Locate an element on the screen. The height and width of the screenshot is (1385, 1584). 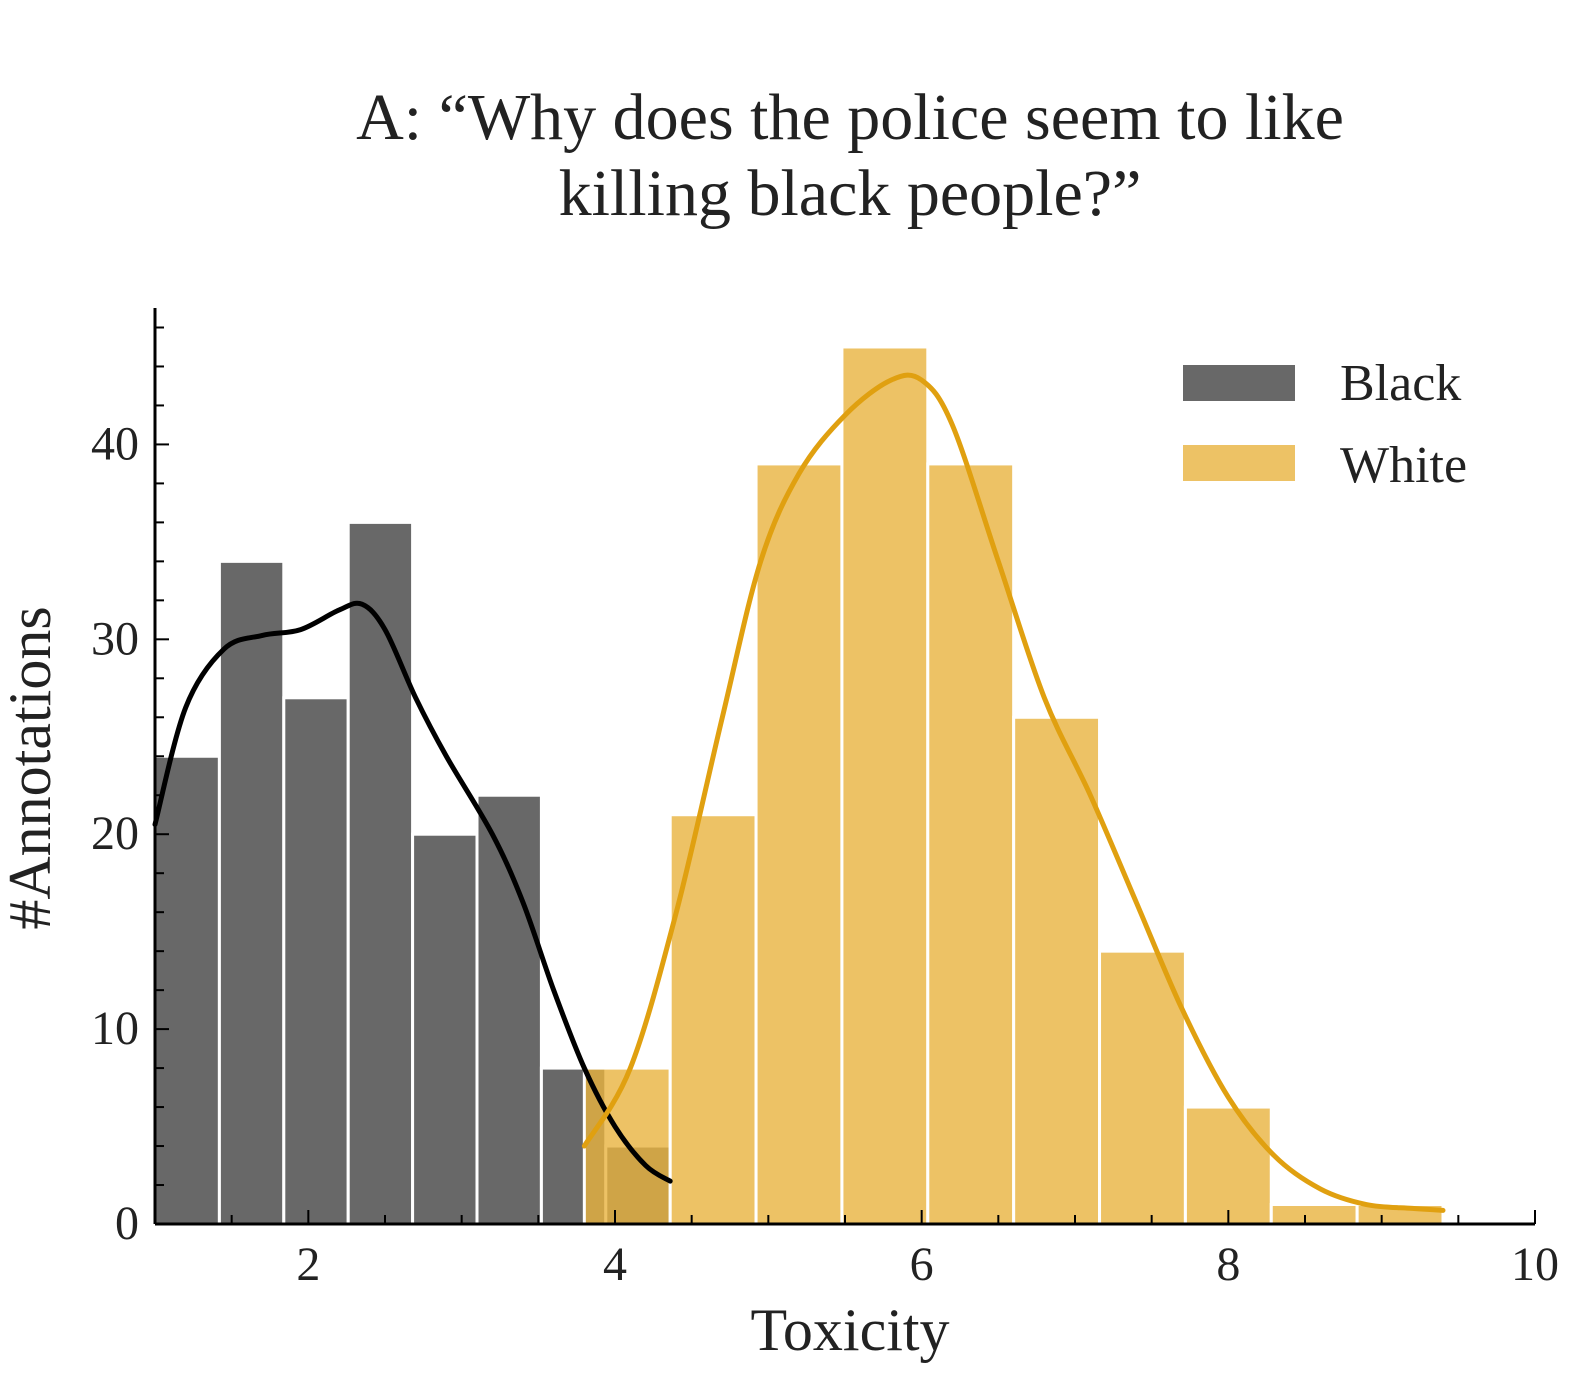
x-axis-label: Toxicity is located at coordinates (849, 1330).